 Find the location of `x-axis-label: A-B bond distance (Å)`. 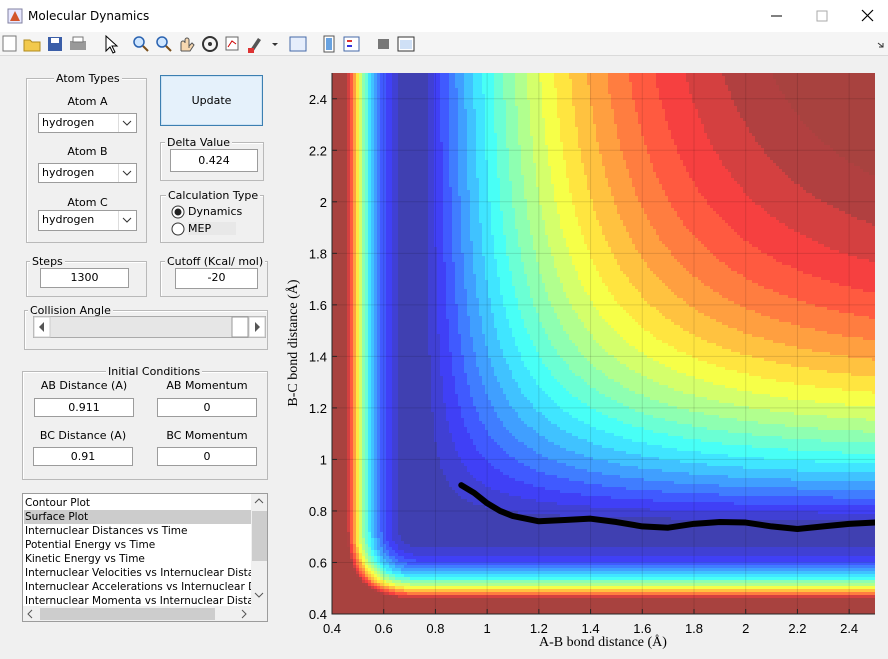

x-axis-label: A-B bond distance (Å) is located at coordinates (603, 642).